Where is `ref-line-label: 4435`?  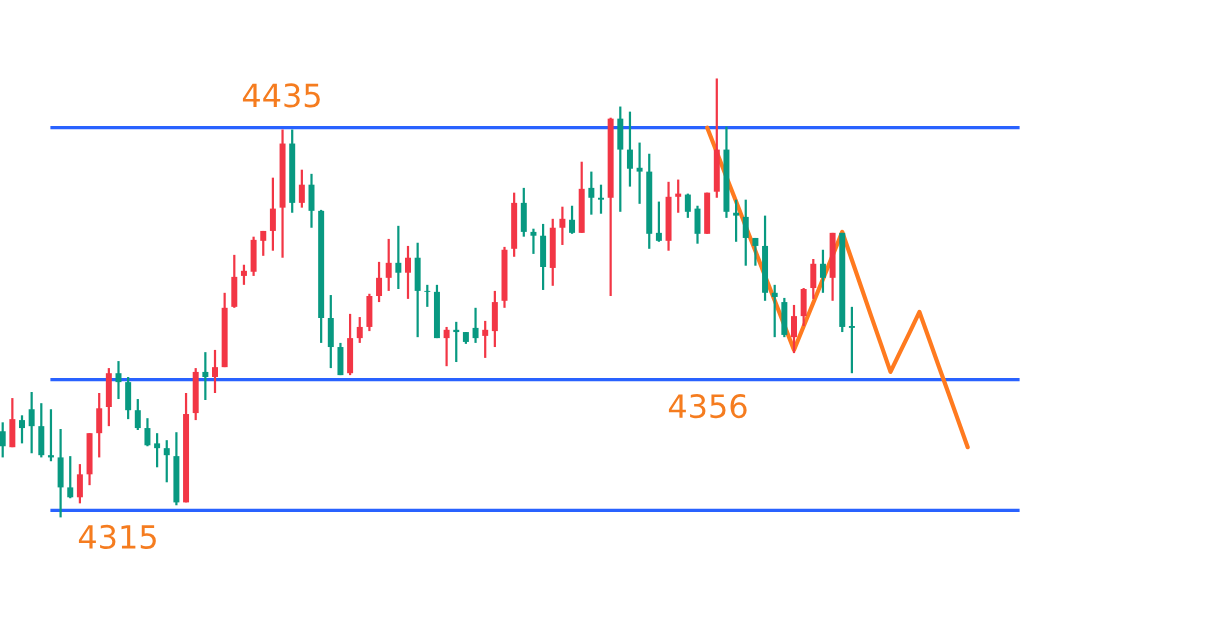 ref-line-label: 4435 is located at coordinates (281, 95).